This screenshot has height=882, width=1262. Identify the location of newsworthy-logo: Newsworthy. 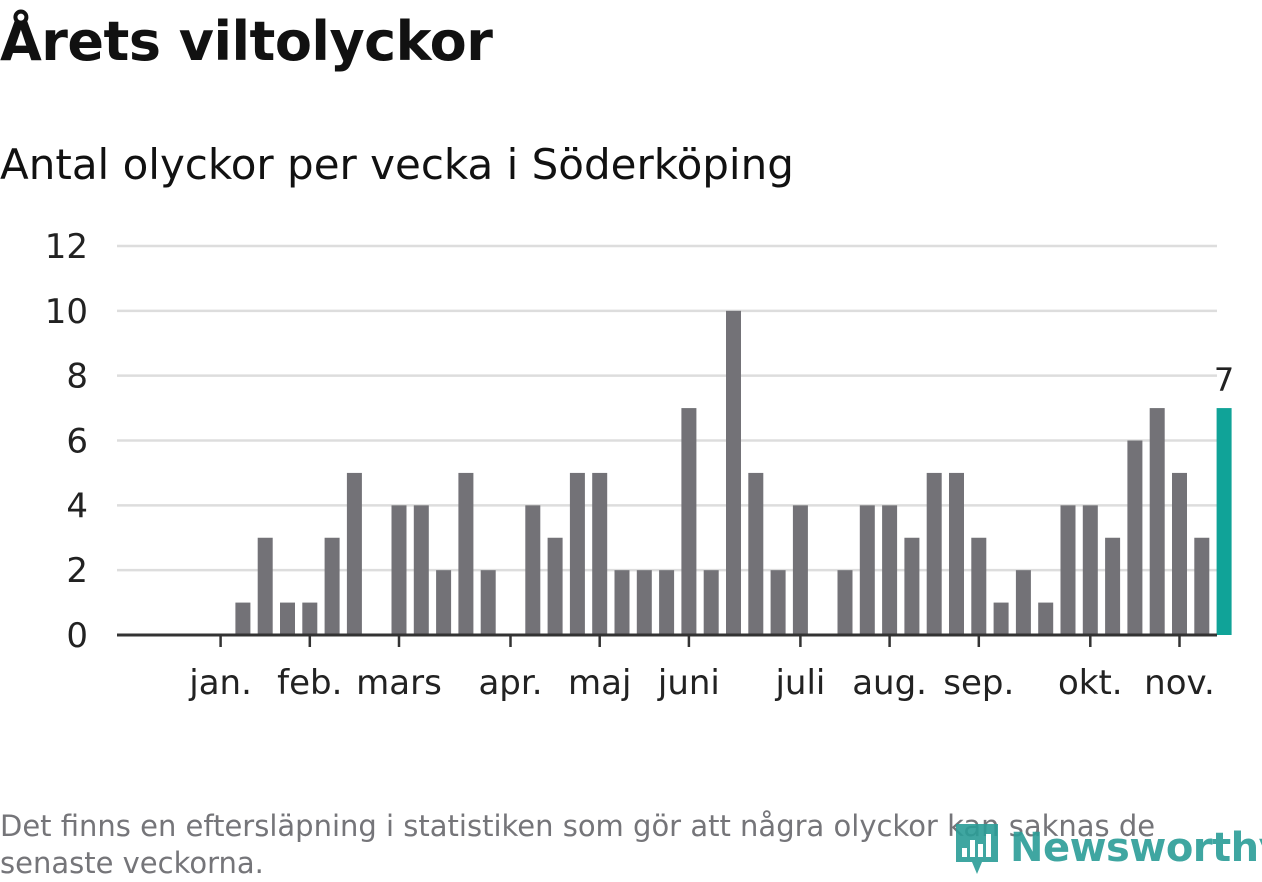
(1107, 848).